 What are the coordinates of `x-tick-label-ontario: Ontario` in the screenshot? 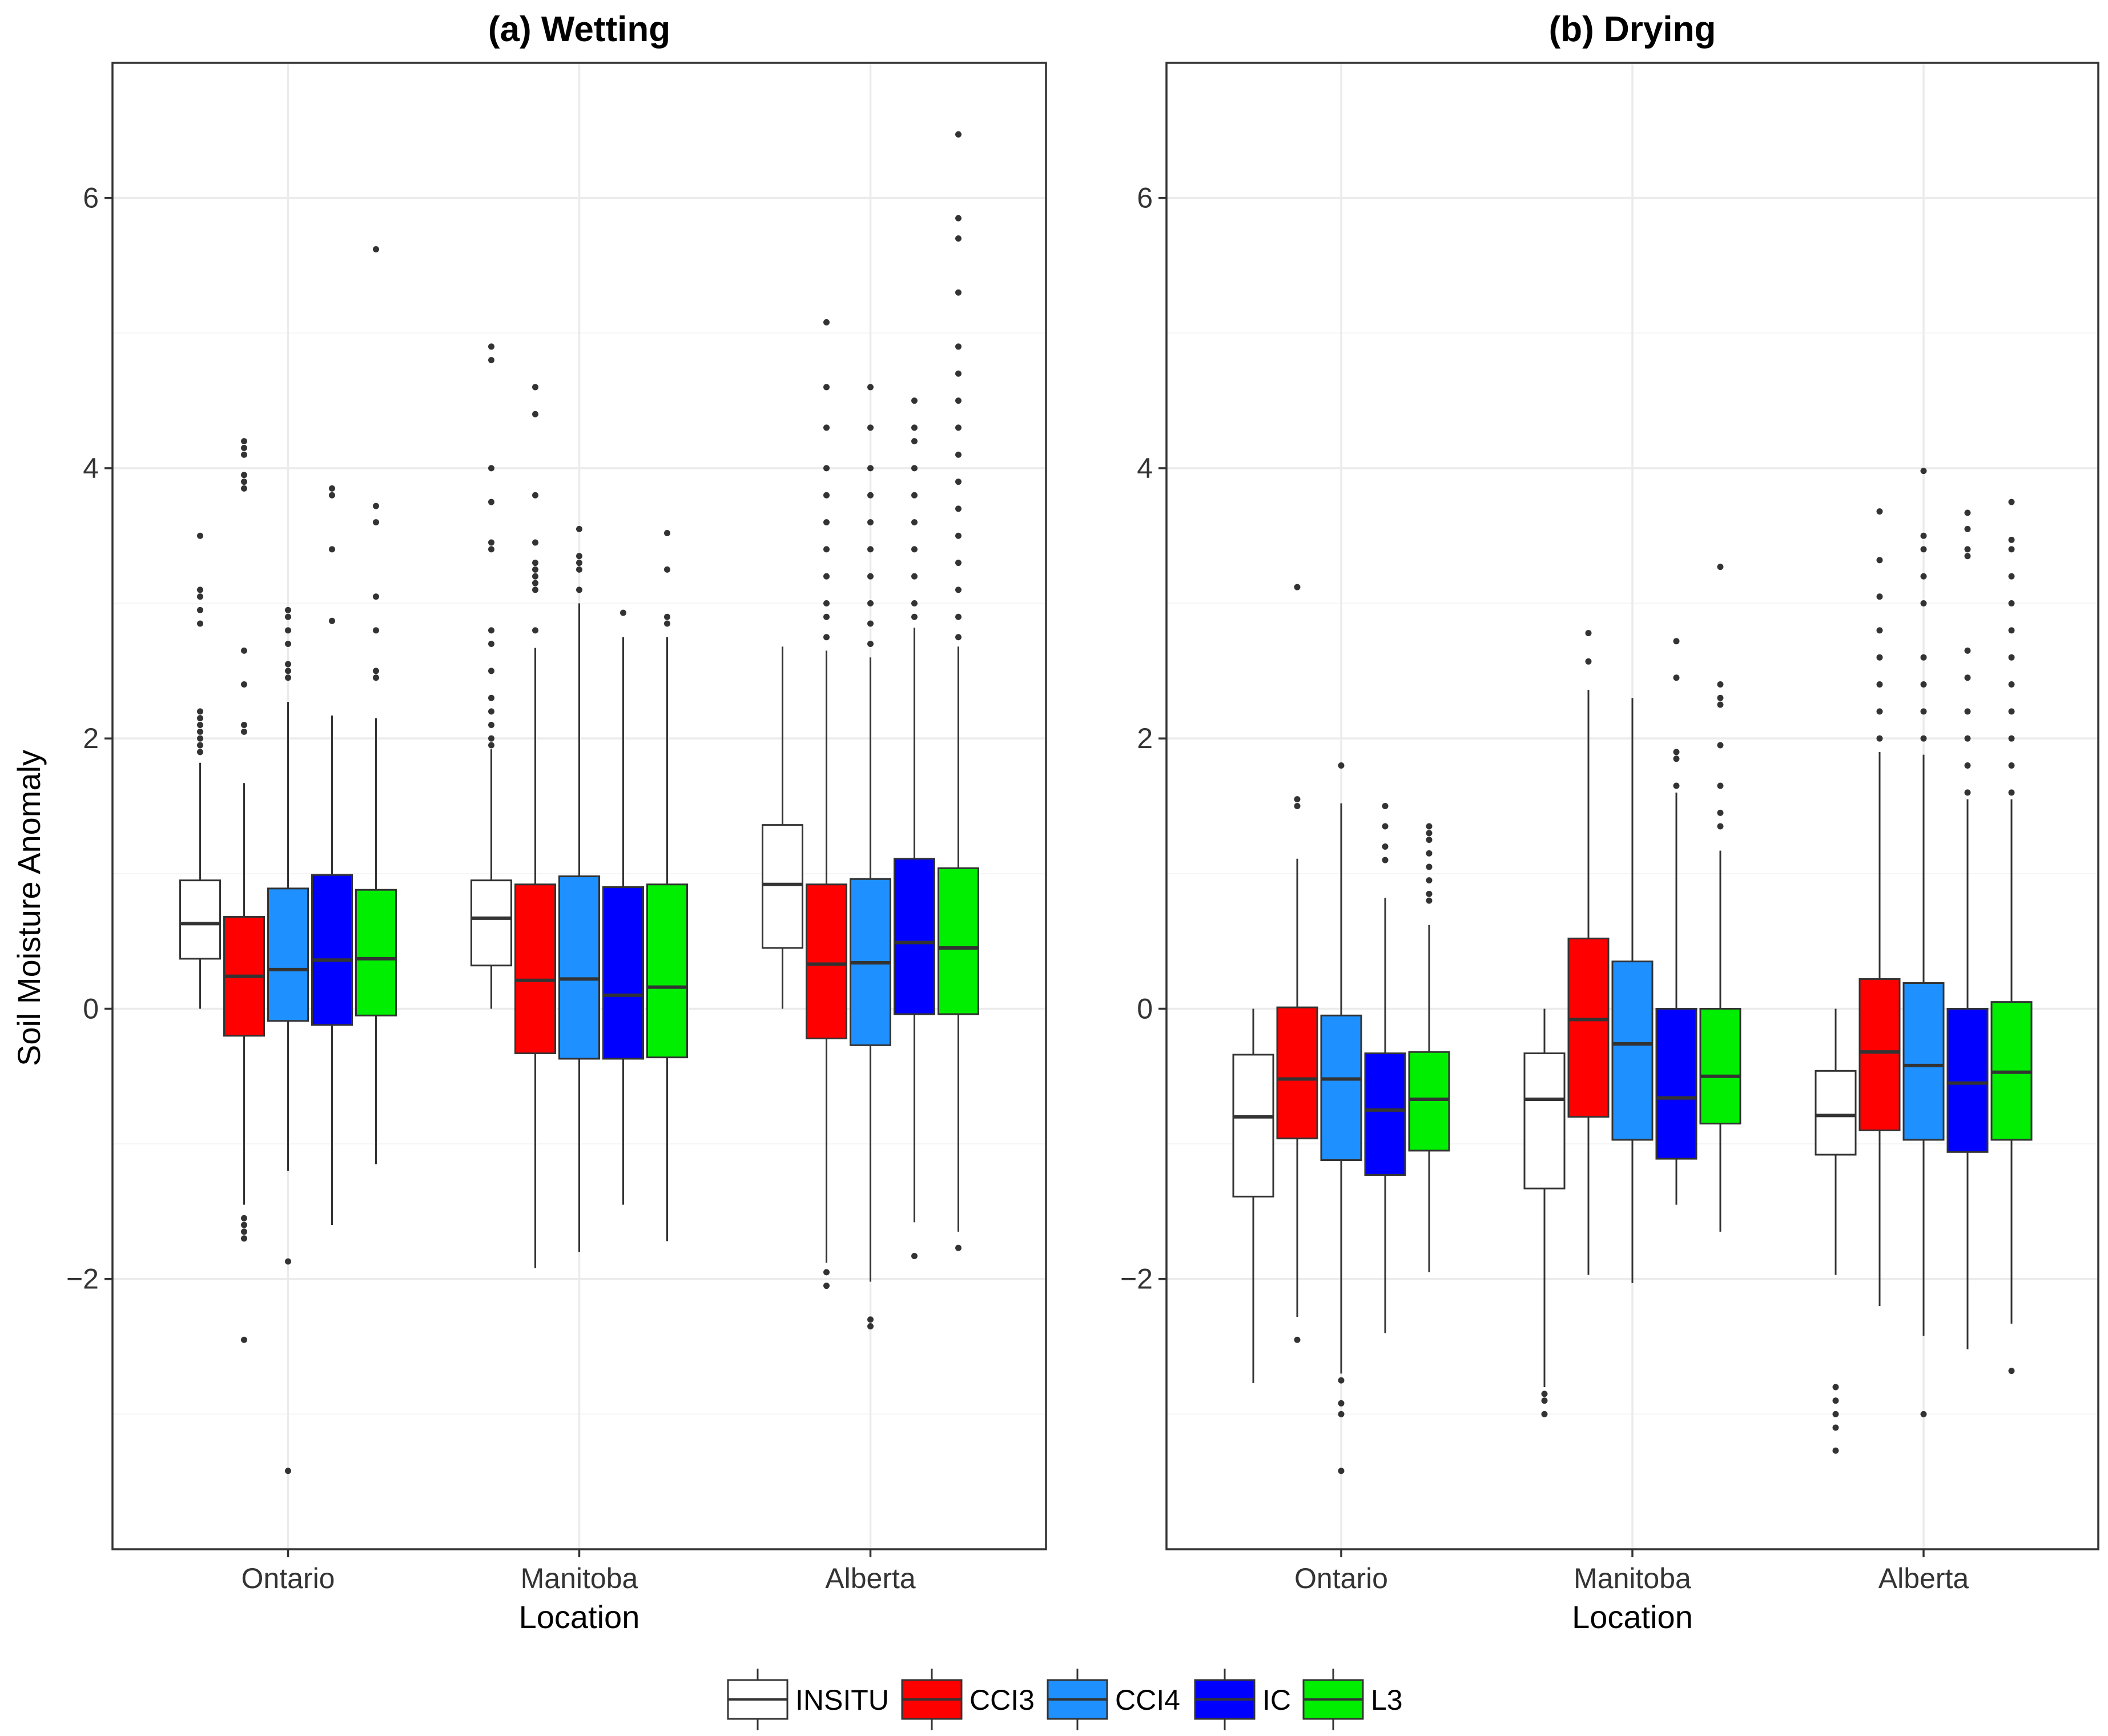 It's located at (288, 1578).